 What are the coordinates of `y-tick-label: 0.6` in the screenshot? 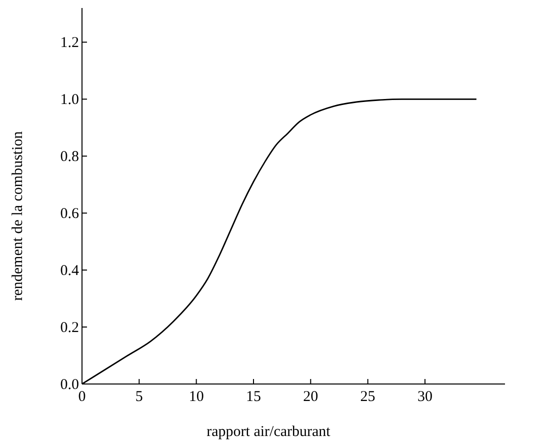 It's located at (70, 214).